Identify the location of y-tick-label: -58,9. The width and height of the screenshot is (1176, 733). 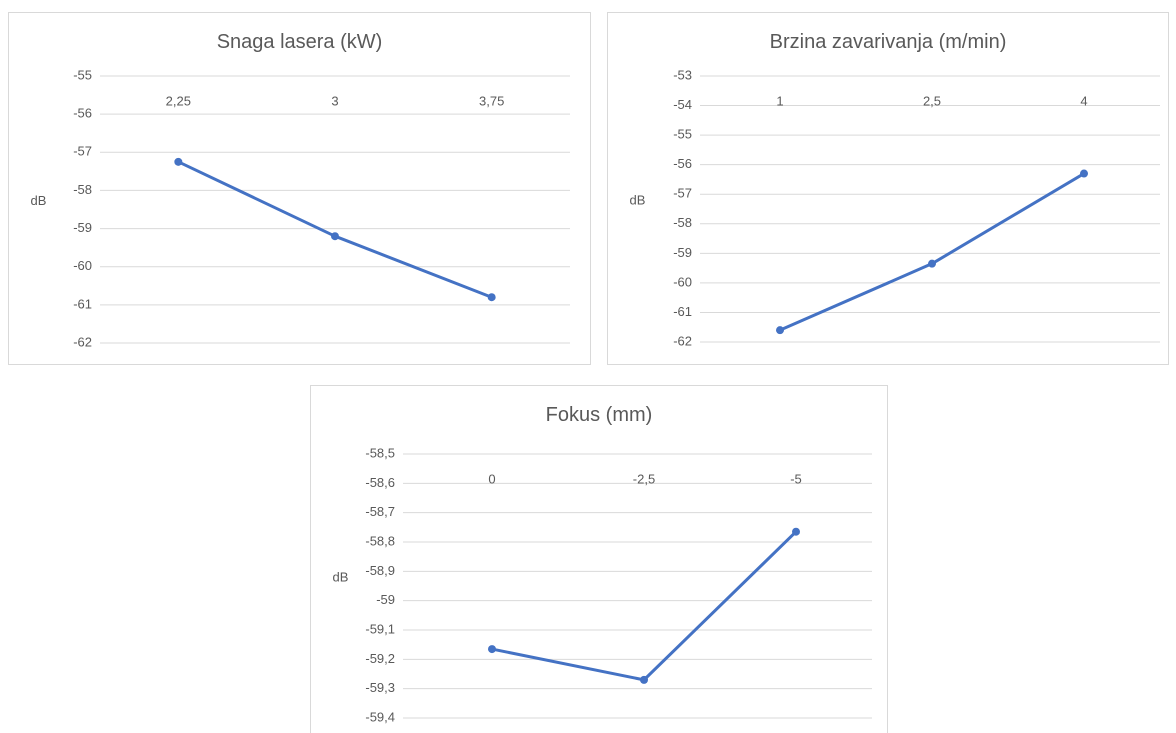
(380, 570).